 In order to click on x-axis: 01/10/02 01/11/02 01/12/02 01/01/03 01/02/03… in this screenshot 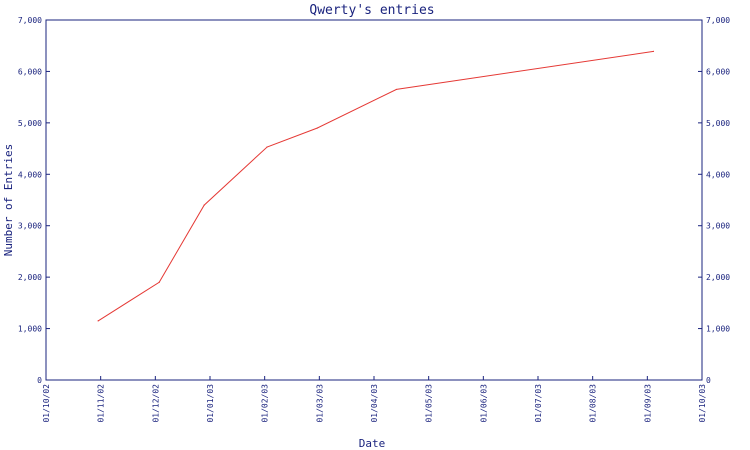, I will do `click(374, 399)`.